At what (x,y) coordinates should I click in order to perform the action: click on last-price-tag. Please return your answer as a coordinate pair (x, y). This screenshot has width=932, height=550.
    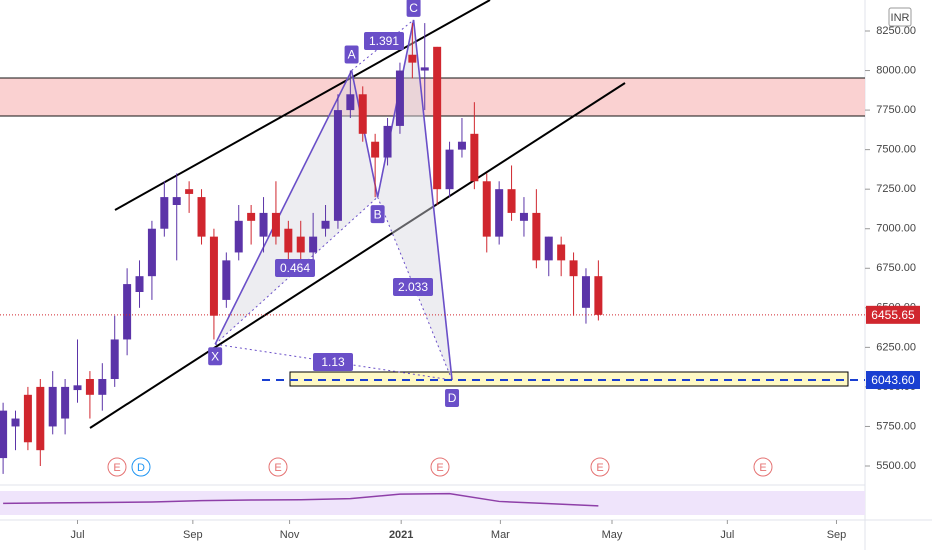
    Looking at the image, I should click on (893, 314).